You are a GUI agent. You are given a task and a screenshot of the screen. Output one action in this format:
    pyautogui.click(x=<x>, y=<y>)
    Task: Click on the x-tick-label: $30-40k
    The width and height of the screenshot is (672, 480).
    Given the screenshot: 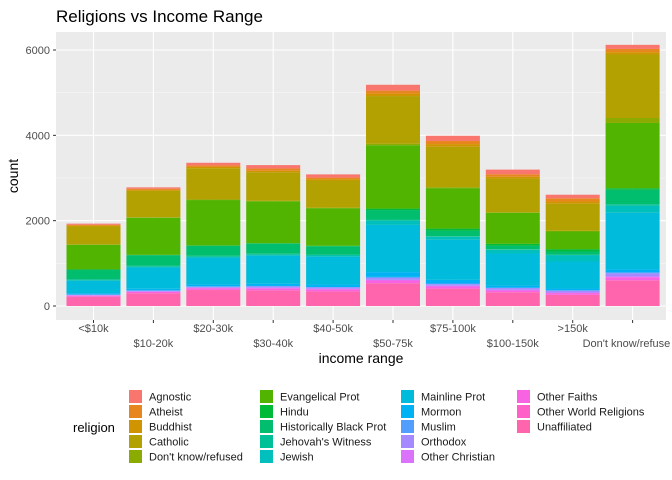 What is the action you would take?
    pyautogui.click(x=273, y=344)
    